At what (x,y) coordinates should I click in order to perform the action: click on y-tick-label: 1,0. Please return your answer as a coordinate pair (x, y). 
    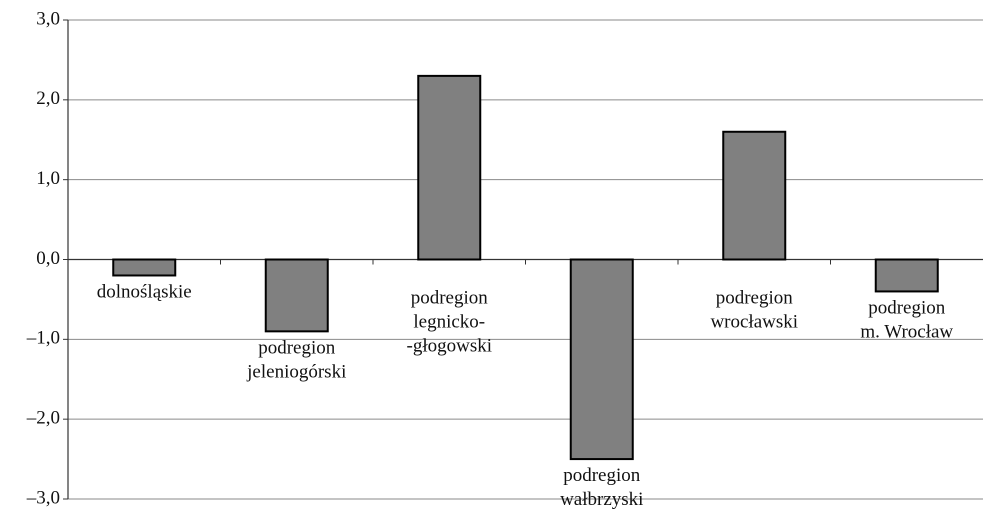
    Looking at the image, I should click on (48, 178).